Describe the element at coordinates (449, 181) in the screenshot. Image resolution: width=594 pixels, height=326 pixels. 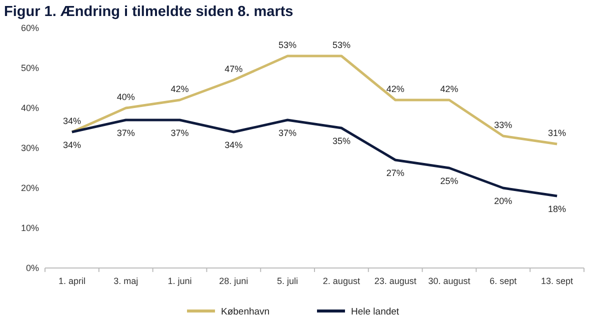
I see `data-label: 25%` at that location.